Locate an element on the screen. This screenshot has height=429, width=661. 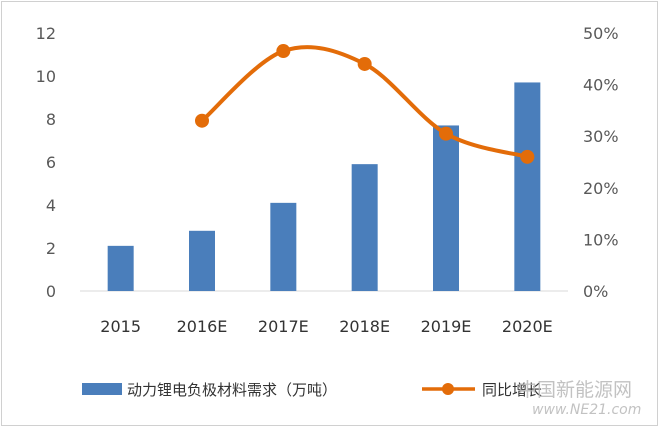
x-tick-label: 2017E is located at coordinates (283, 326).